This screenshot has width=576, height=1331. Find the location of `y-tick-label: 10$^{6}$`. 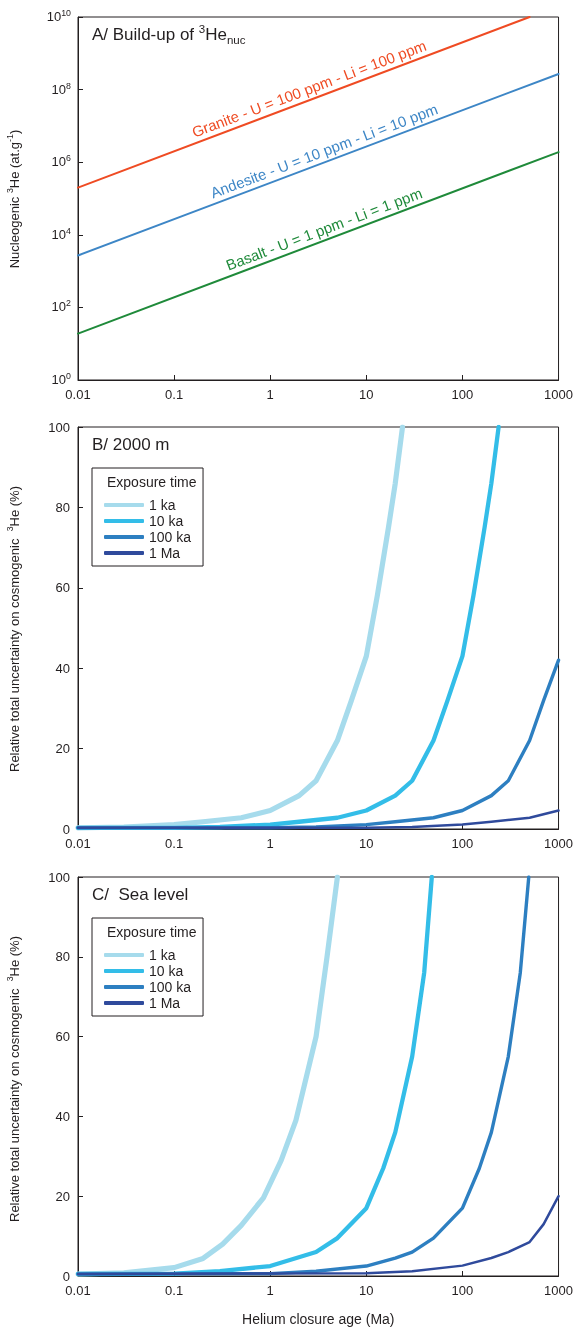

y-tick-label: 10$^{6}$ is located at coordinates (61, 161).